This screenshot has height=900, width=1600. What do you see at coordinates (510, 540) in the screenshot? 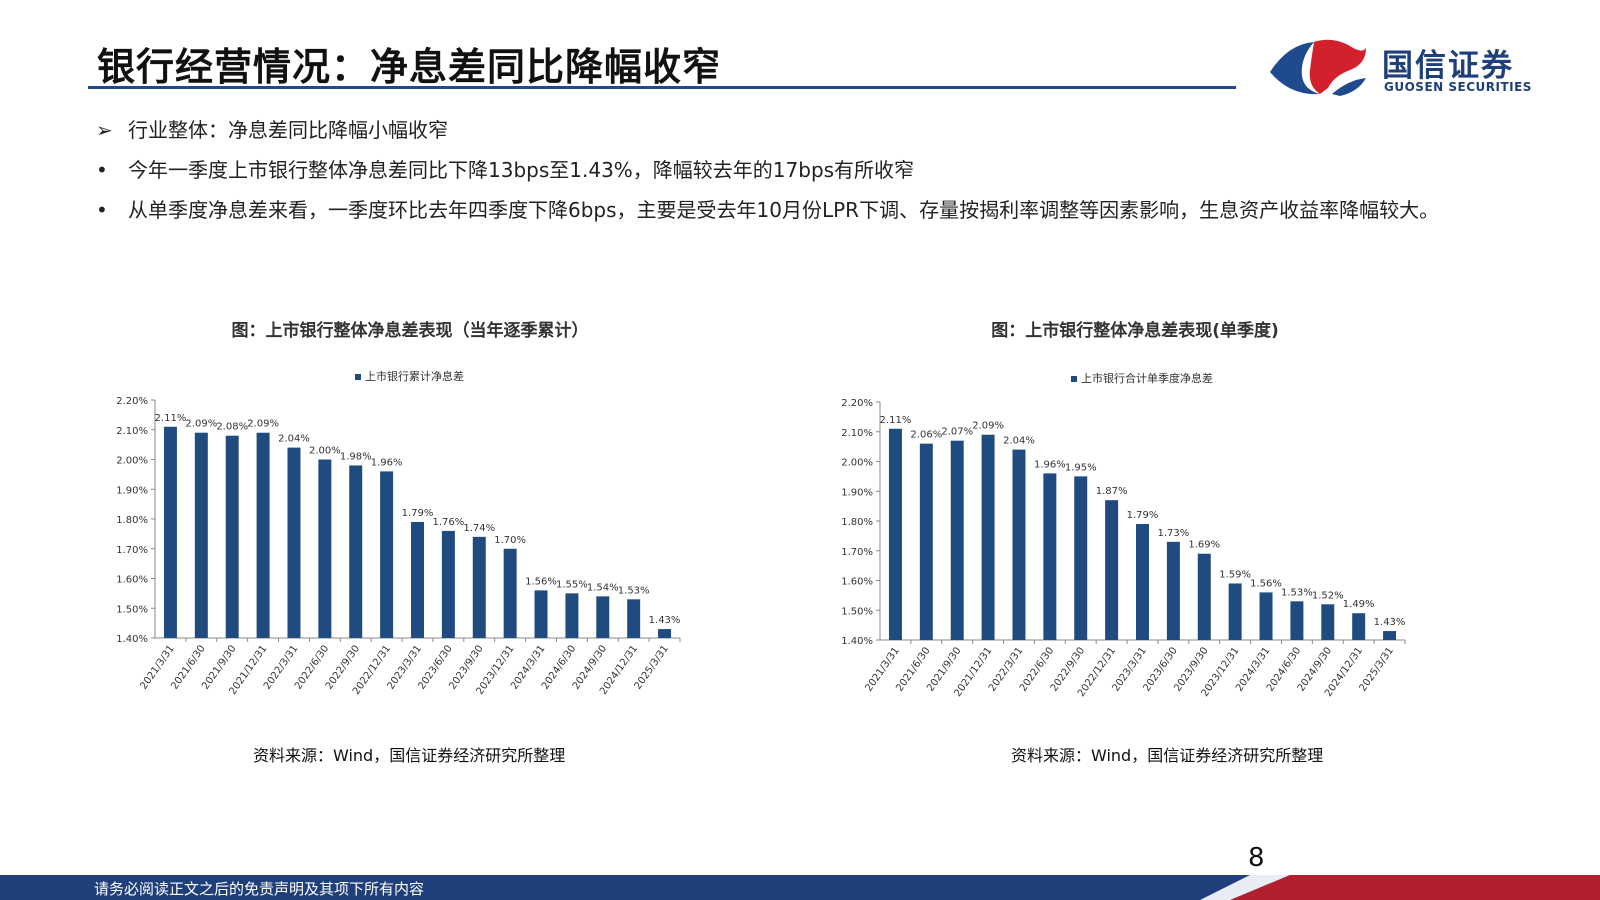
I see `data-label: 1.70%` at bounding box center [510, 540].